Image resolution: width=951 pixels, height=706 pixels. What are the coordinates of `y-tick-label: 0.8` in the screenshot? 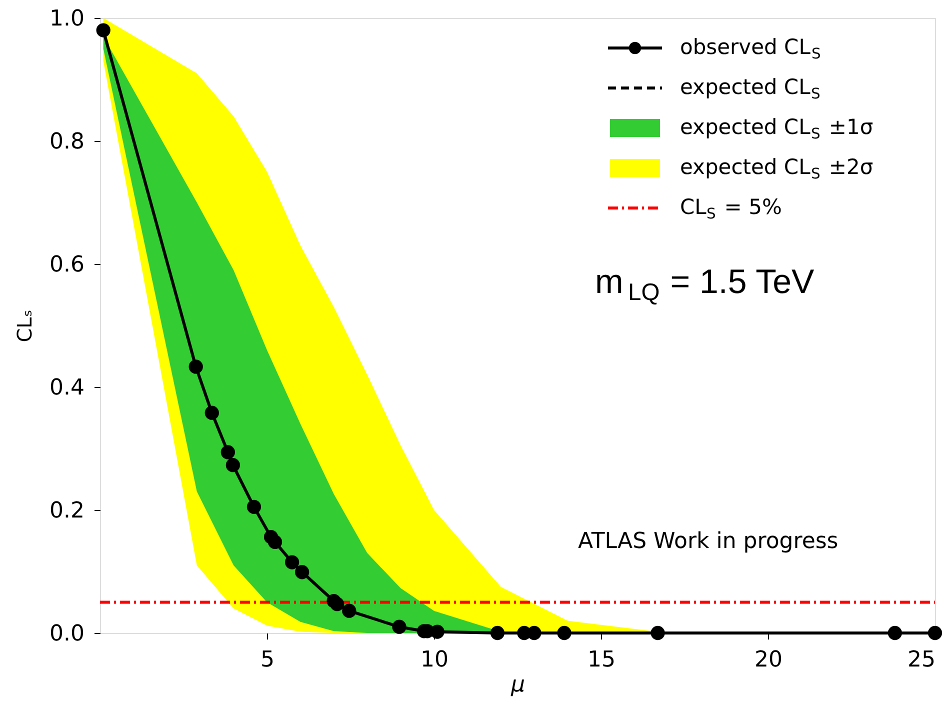 It's located at (67, 142).